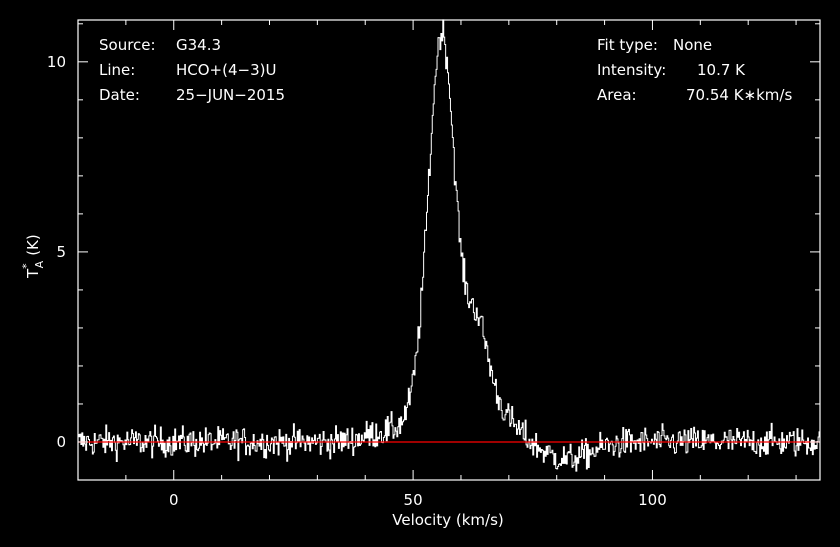 The height and width of the screenshot is (547, 840). What do you see at coordinates (692, 45) in the screenshot?
I see `fit-type-value: None` at bounding box center [692, 45].